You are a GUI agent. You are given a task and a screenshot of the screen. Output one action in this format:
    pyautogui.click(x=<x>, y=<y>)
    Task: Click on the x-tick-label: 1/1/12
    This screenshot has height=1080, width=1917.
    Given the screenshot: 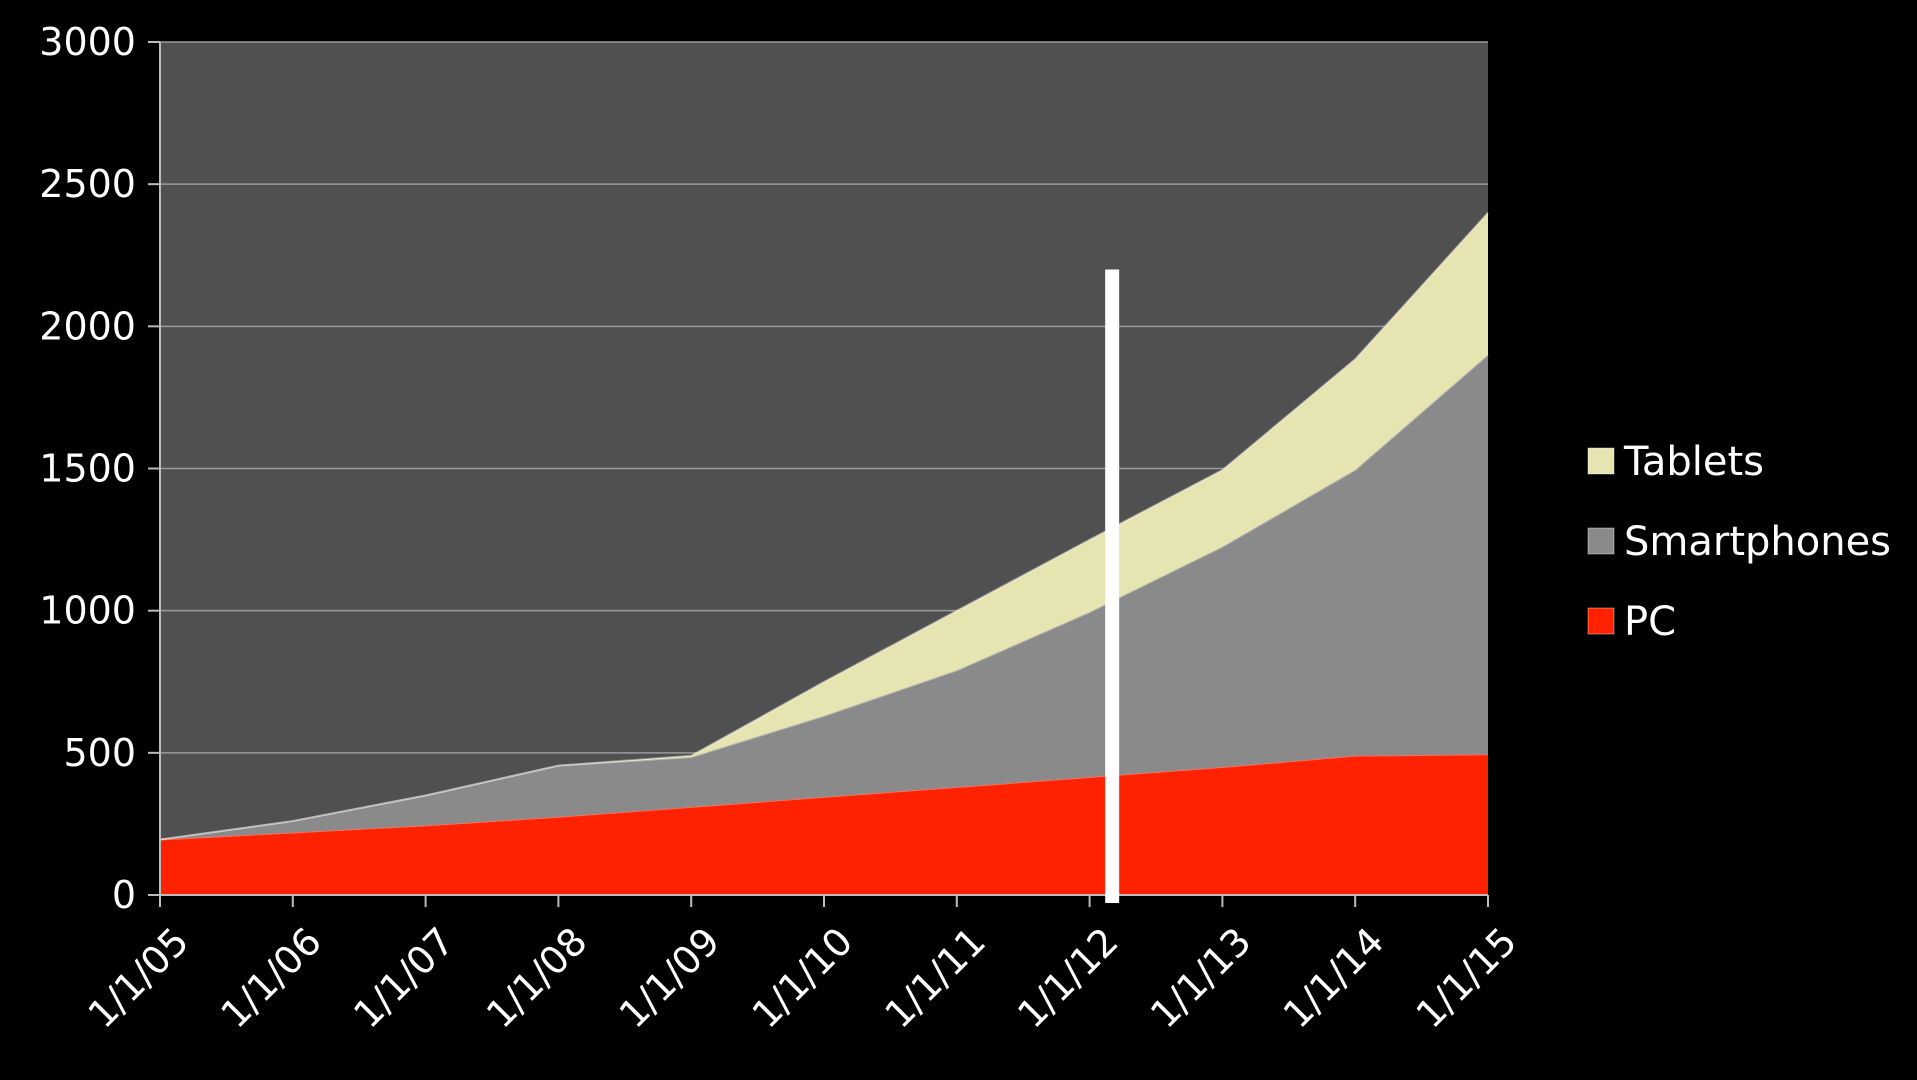 What is the action you would take?
    pyautogui.click(x=1068, y=978)
    